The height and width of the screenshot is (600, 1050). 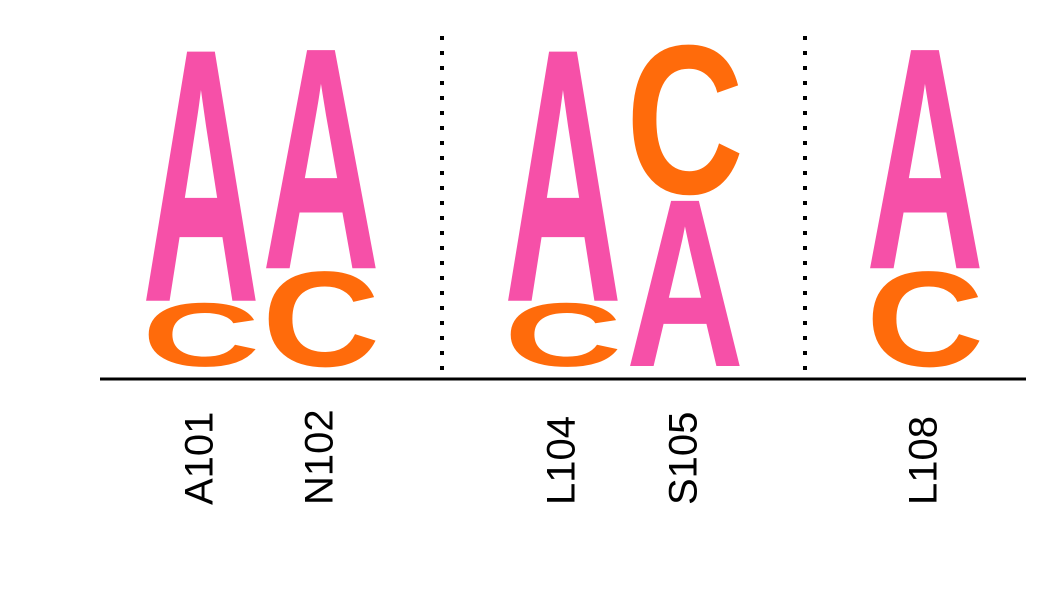 What do you see at coordinates (563, 189) in the screenshot?
I see `letter-a-l104: A` at bounding box center [563, 189].